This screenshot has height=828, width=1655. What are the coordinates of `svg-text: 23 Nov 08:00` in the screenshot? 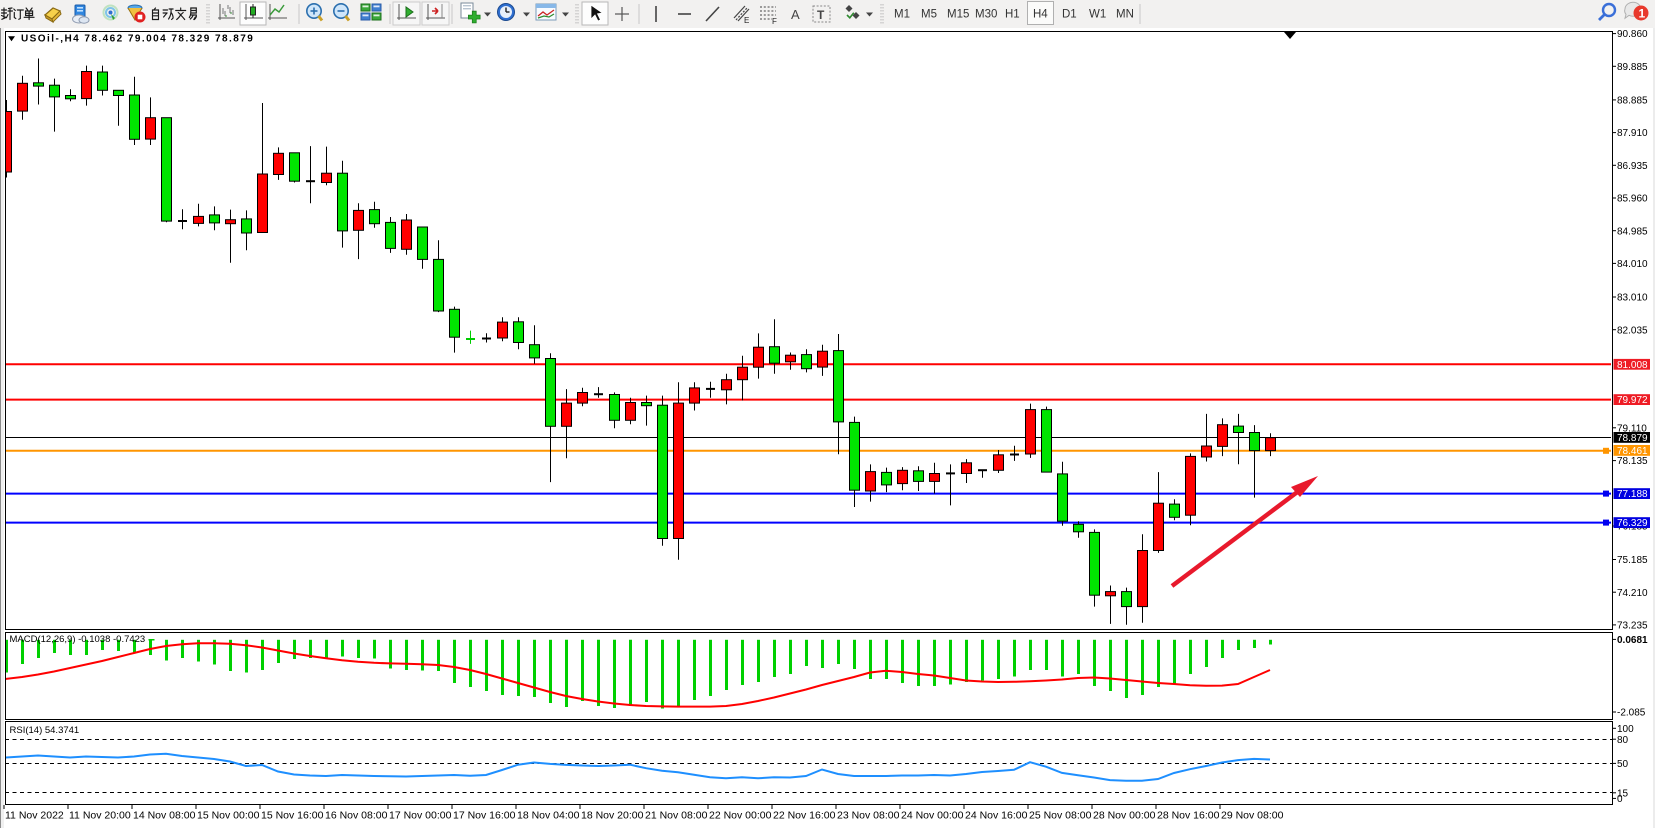 It's located at (868, 816).